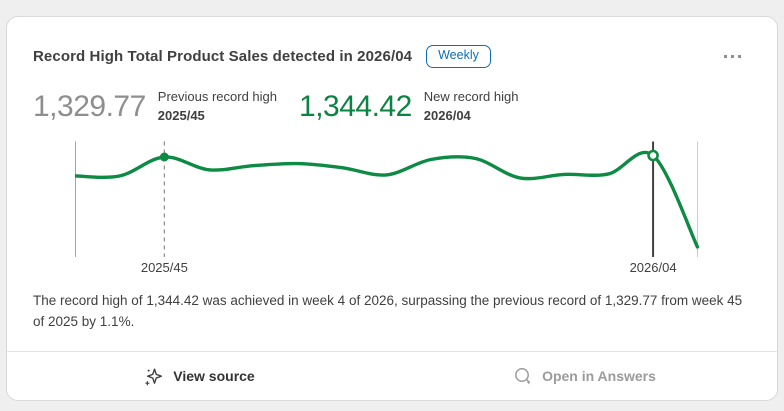 The height and width of the screenshot is (411, 784). What do you see at coordinates (471, 96) in the screenshot?
I see `new-record-label: New record high` at bounding box center [471, 96].